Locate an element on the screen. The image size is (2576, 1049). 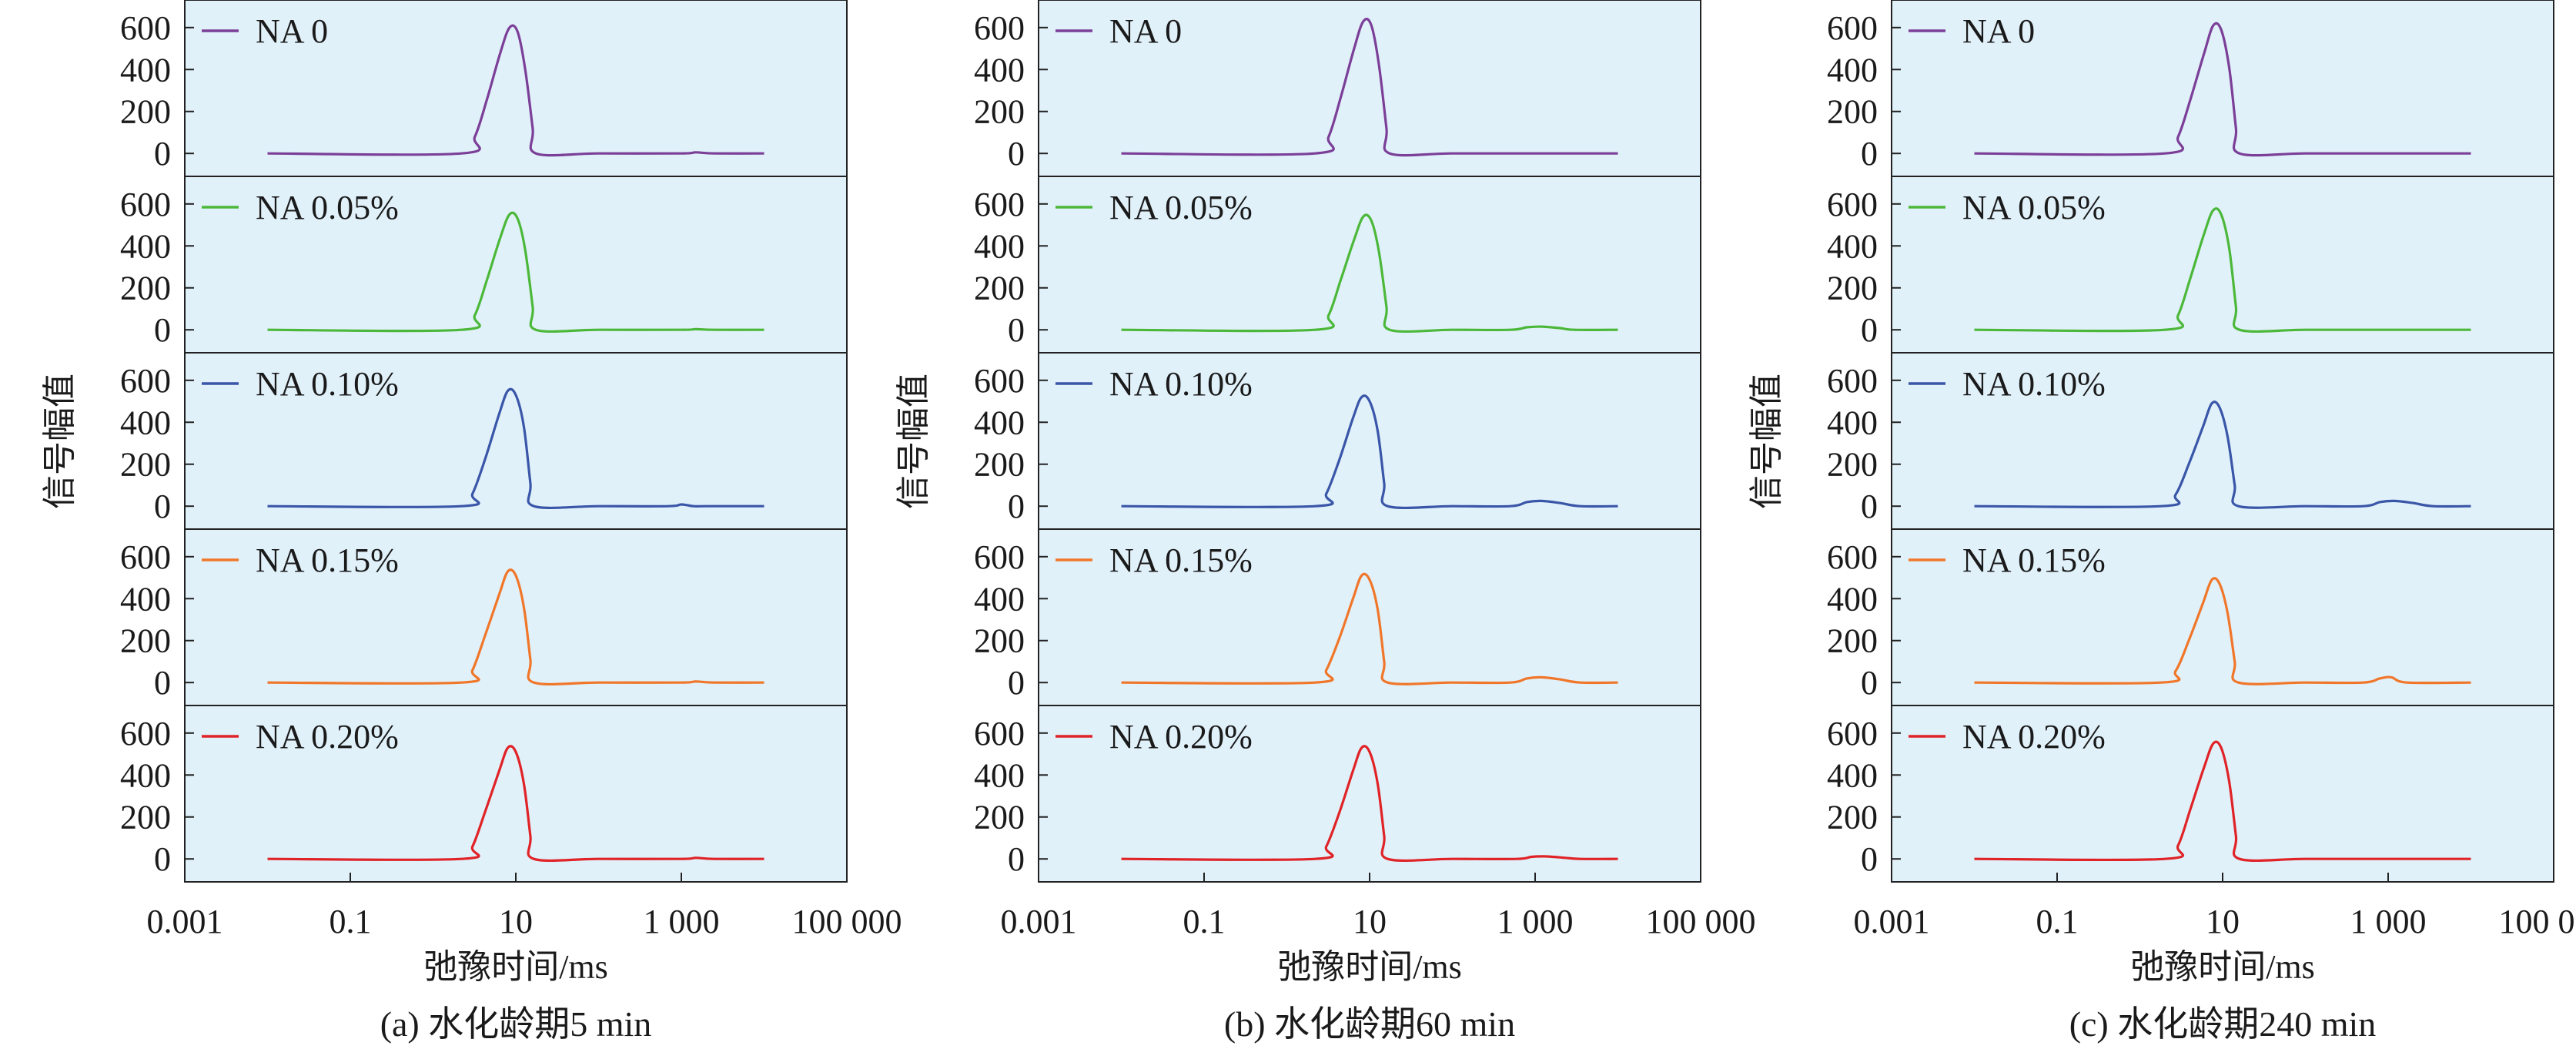
subplot-1-3: 0 200 400 600 NA 0.15% is located at coordinates (1337, 617).